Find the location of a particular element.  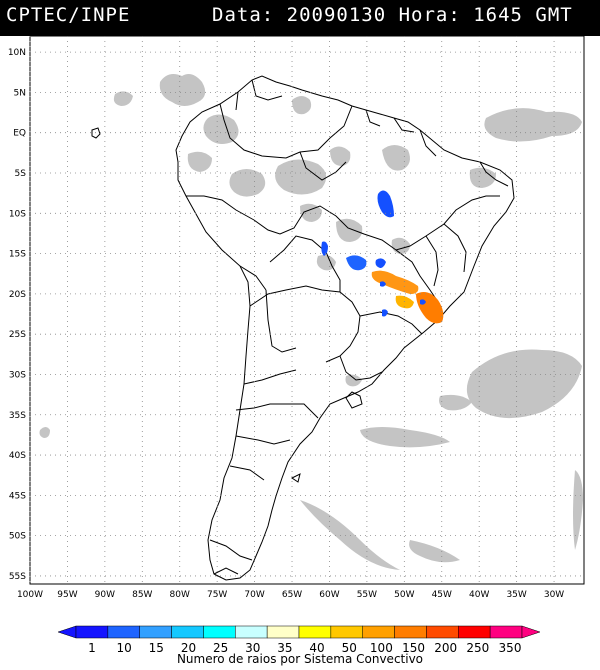

colorbar-tick-label: 10 is located at coordinates (124, 647).